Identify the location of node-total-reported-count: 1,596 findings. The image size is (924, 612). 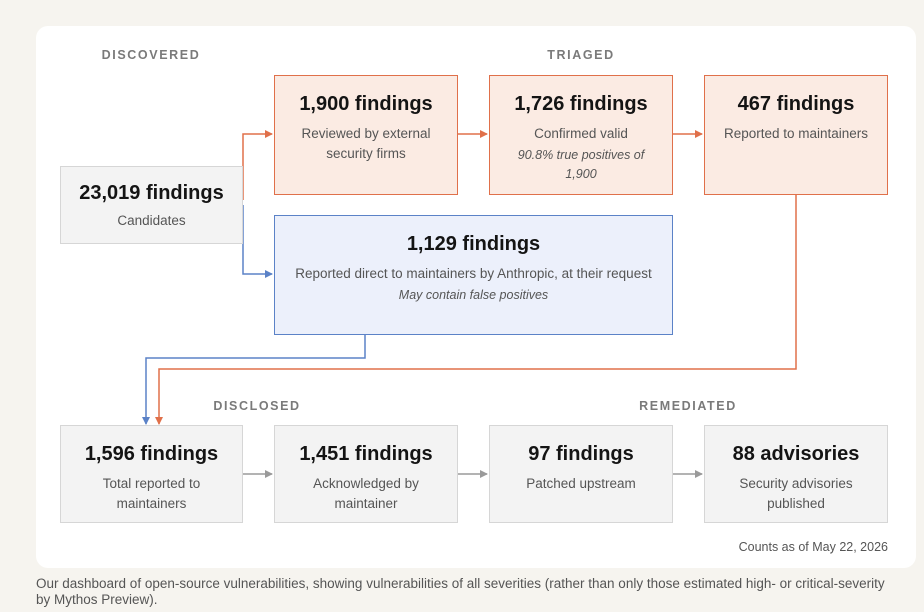
(151, 454).